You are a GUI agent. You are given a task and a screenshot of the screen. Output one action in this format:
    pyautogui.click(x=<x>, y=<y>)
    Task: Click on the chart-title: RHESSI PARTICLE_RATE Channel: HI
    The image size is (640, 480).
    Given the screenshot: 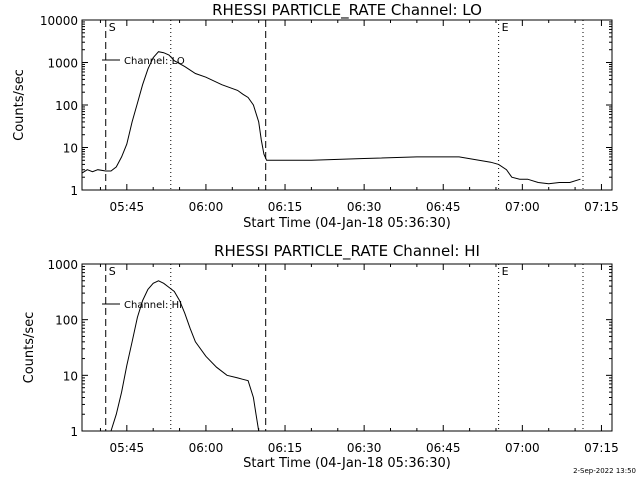 What is the action you would take?
    pyautogui.click(x=347, y=251)
    